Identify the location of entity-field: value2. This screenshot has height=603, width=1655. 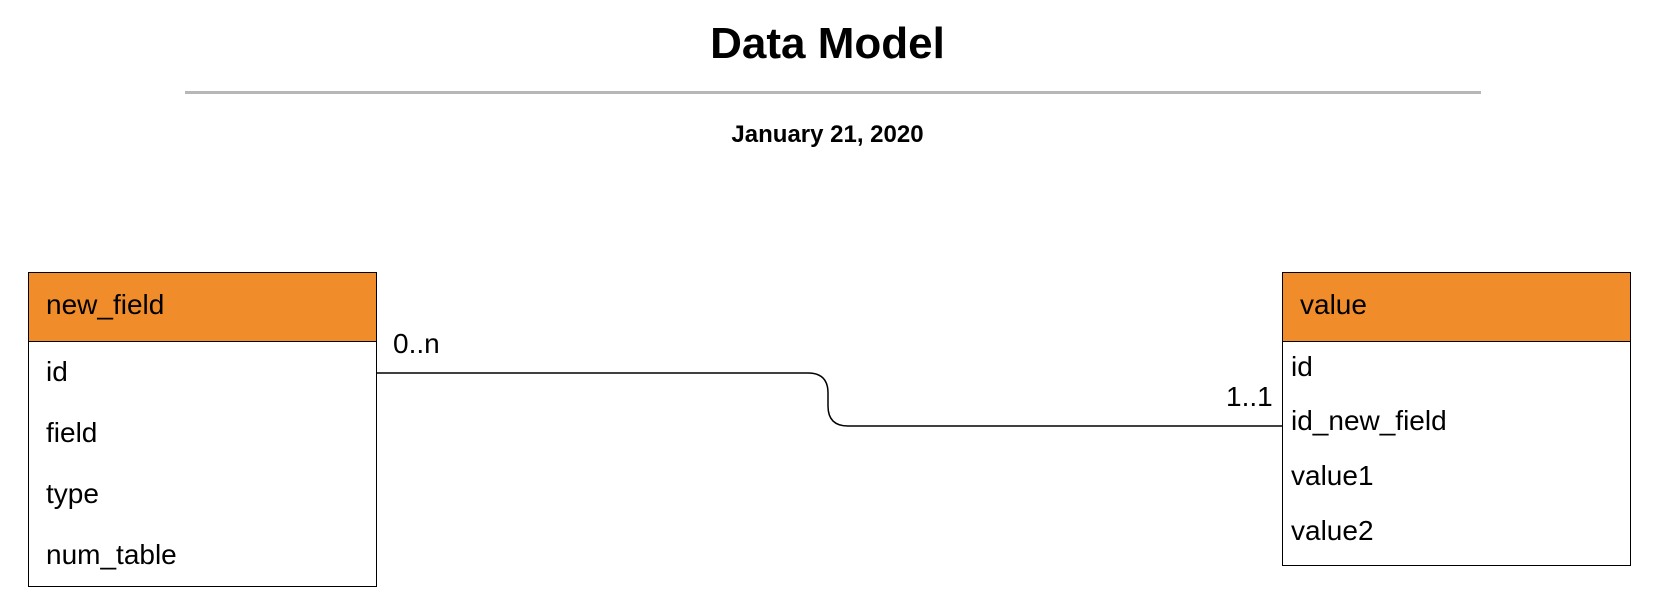
(1332, 530).